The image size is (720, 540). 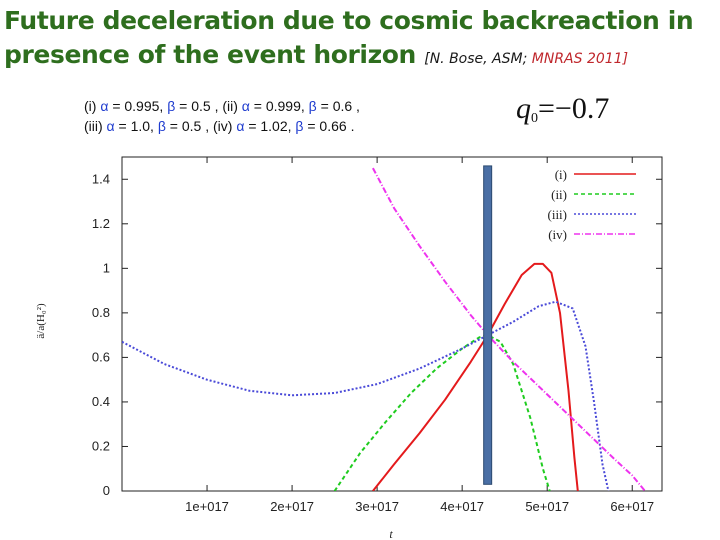 What do you see at coordinates (101, 312) in the screenshot?
I see `y-tick-label: 0.8` at bounding box center [101, 312].